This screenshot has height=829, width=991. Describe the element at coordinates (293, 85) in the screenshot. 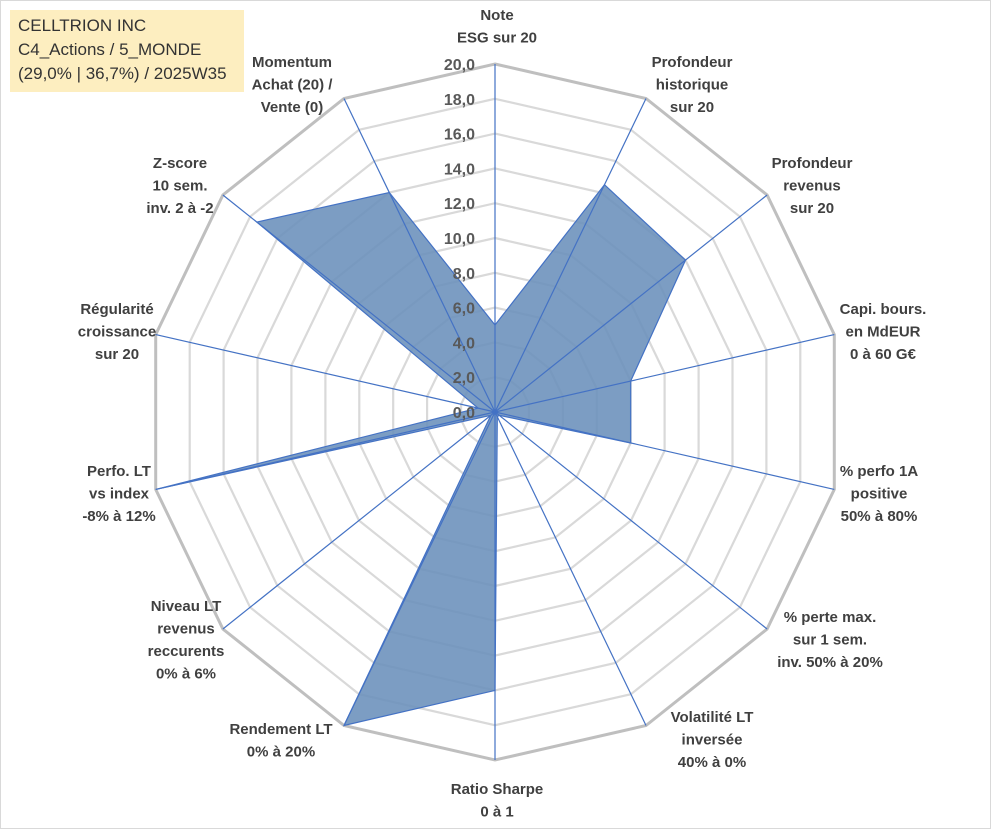

I see `axis-label: Momentum Achat (20) / Vente (0)` at that location.